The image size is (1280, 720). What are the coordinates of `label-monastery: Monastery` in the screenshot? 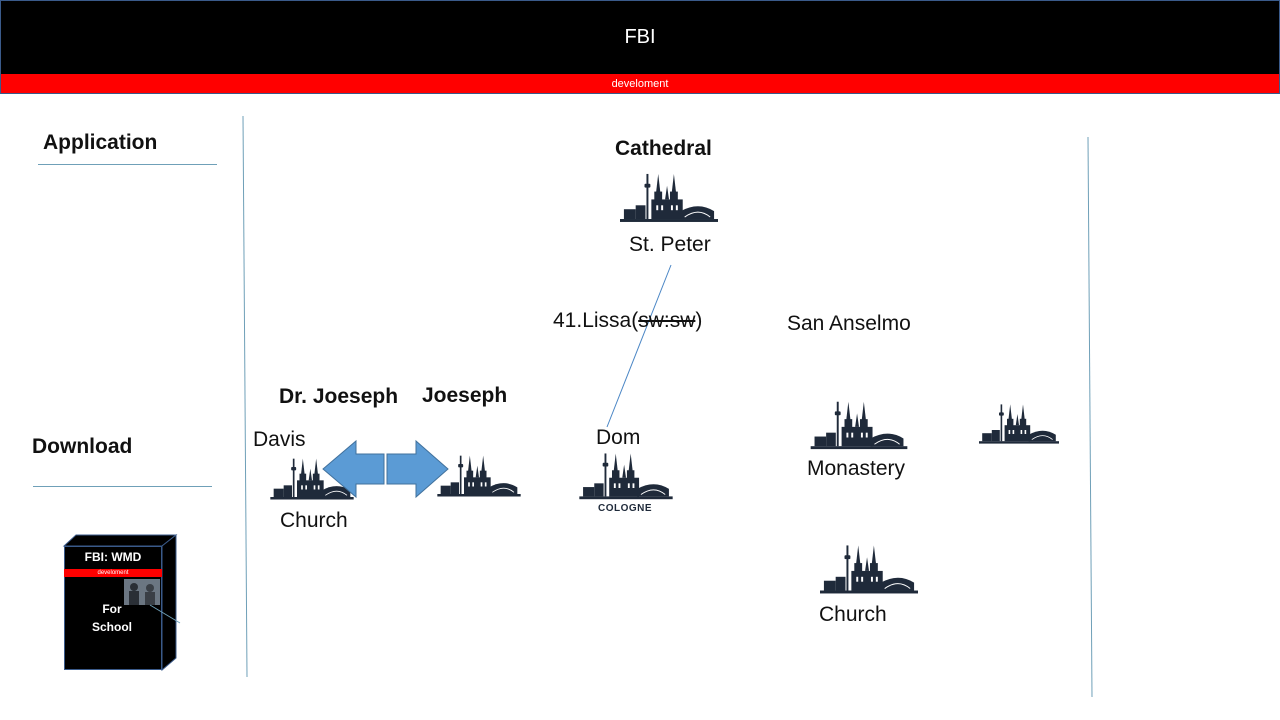 It's located at (856, 468).